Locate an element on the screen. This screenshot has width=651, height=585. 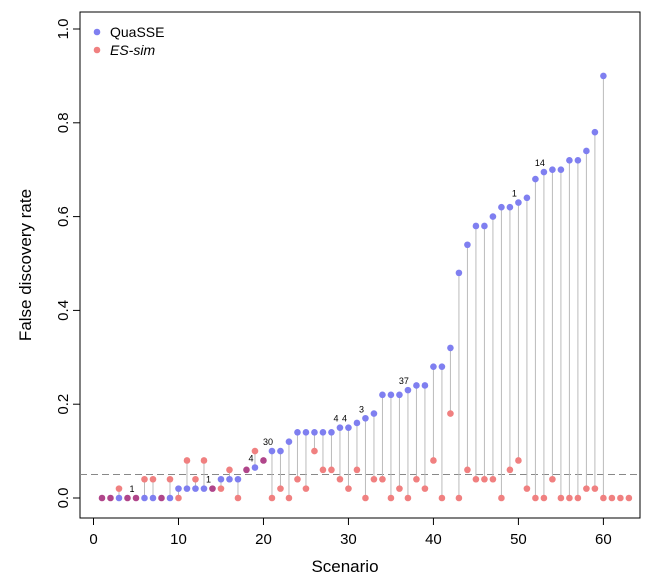
y-tick-label: 1.0 is located at coordinates (63, 29).